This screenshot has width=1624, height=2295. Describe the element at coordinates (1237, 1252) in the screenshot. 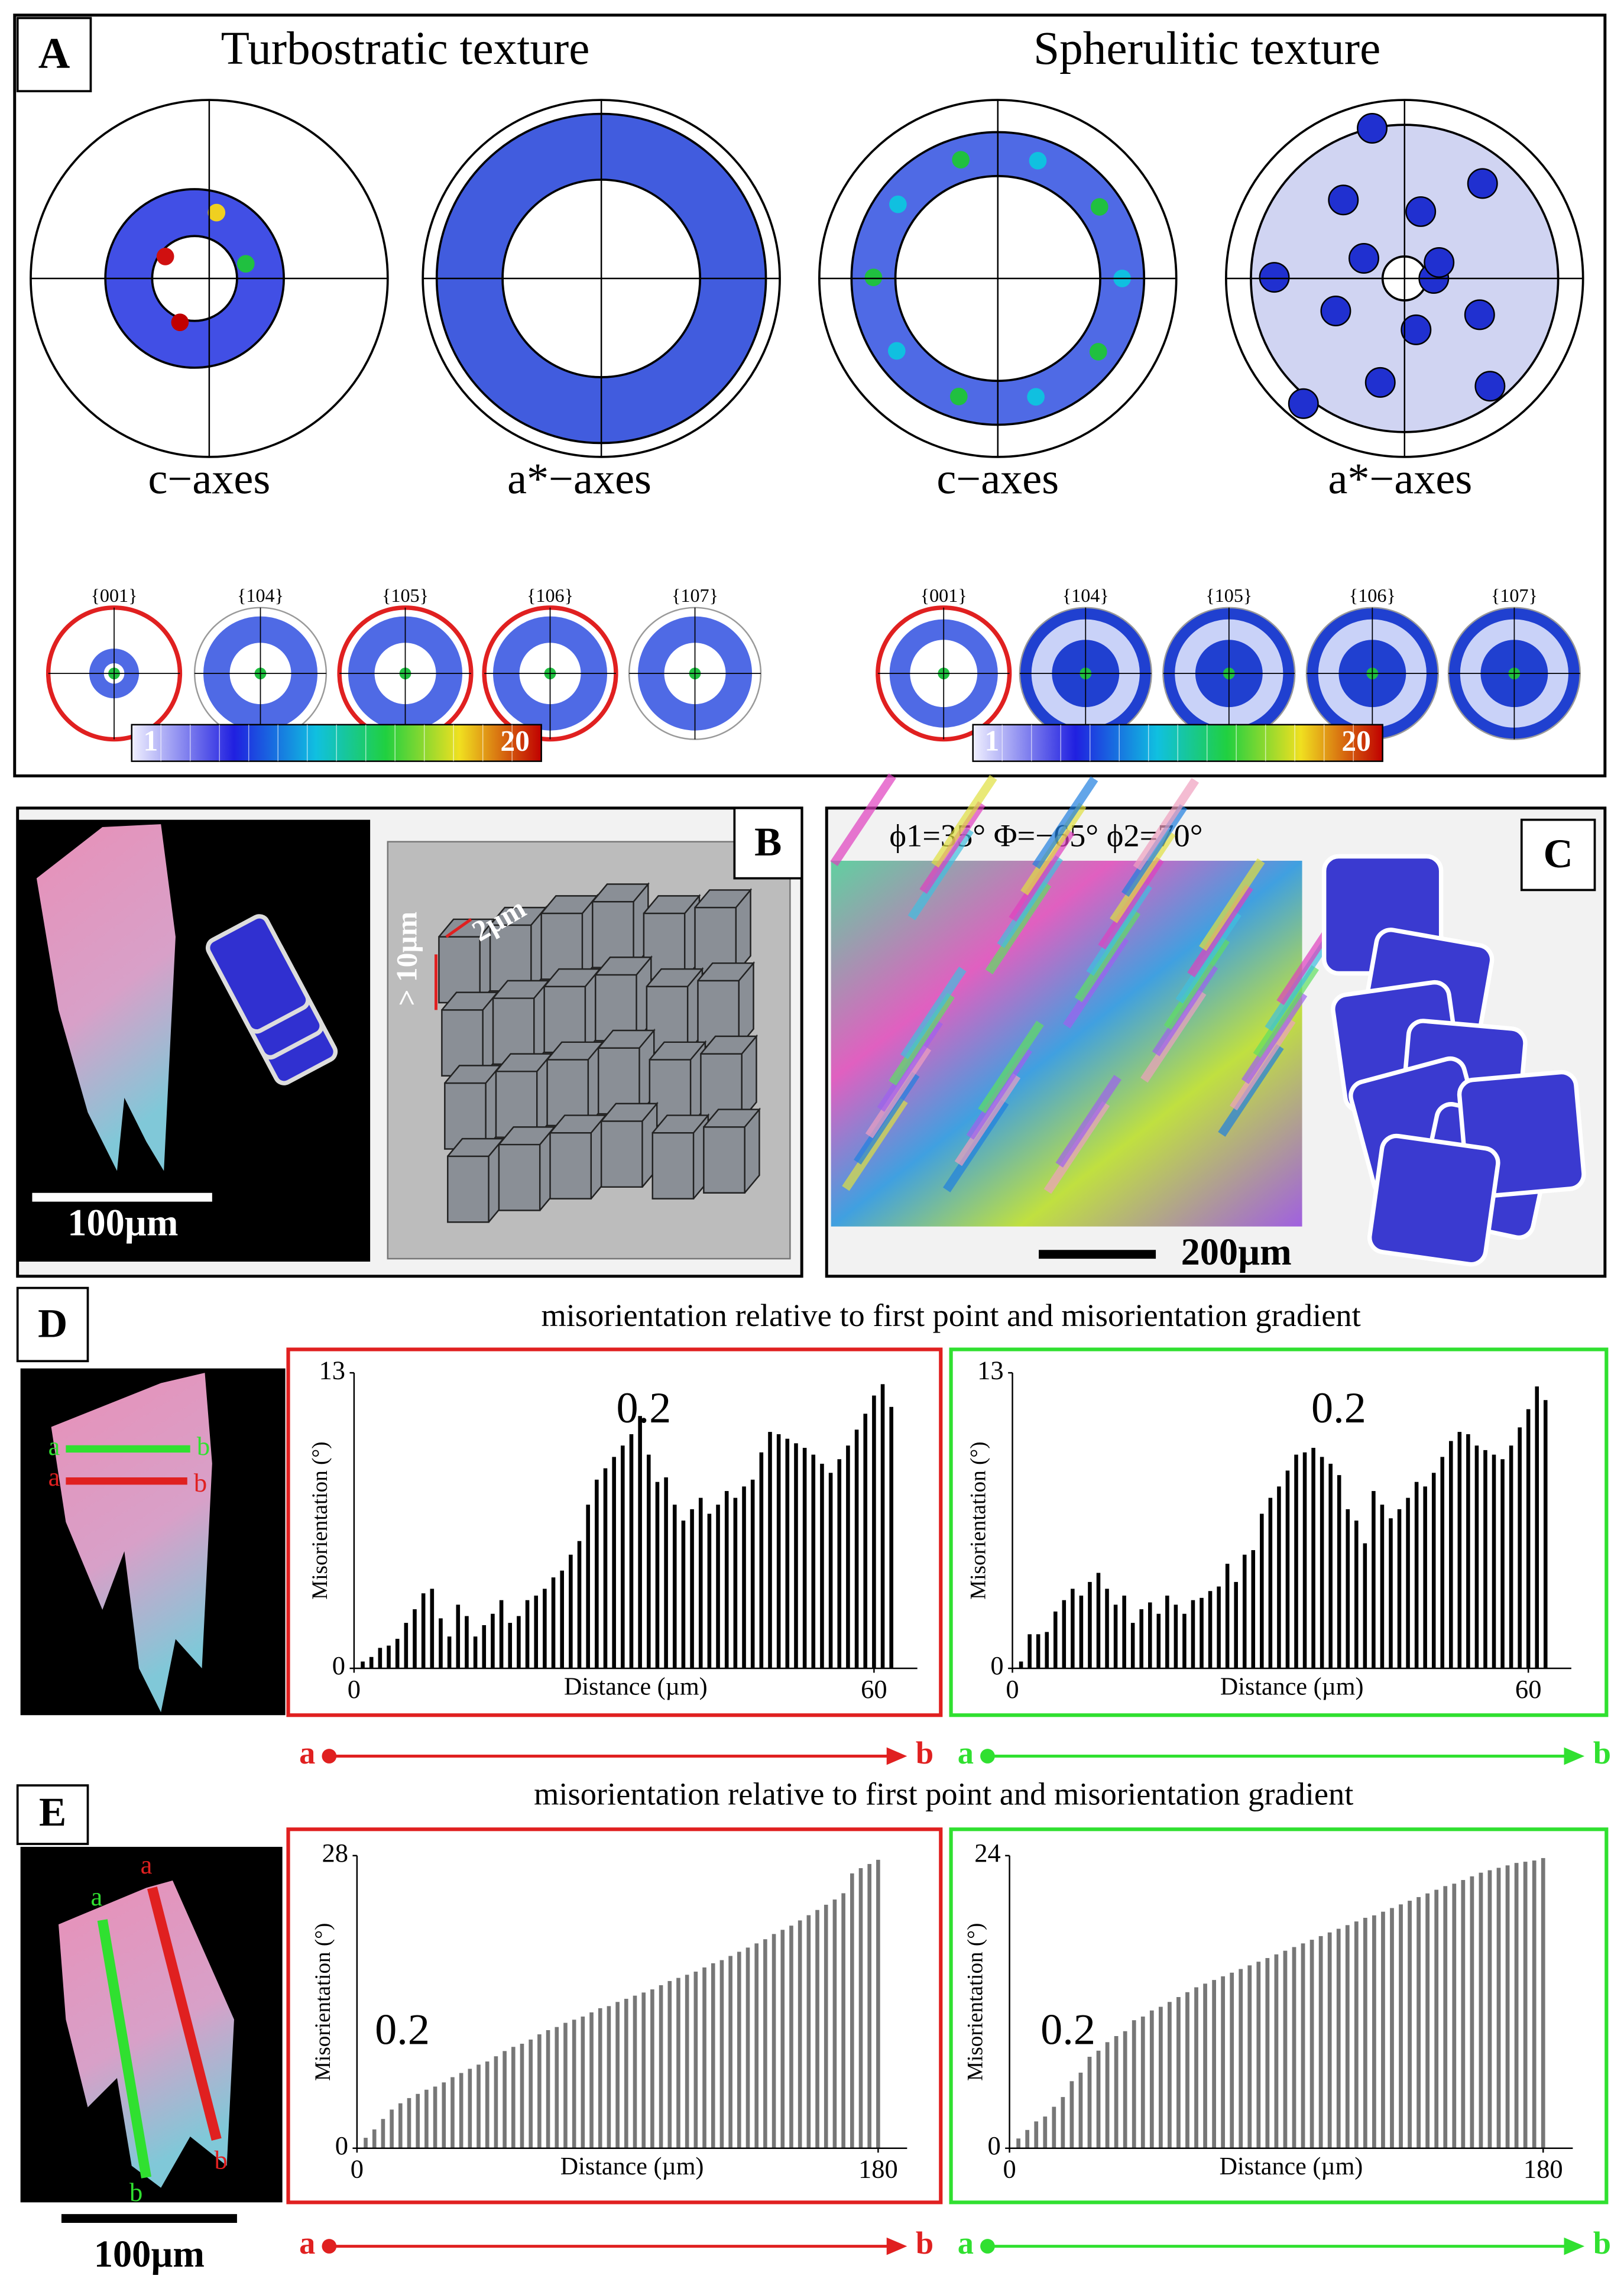

I see `scale-label: 200µm` at that location.